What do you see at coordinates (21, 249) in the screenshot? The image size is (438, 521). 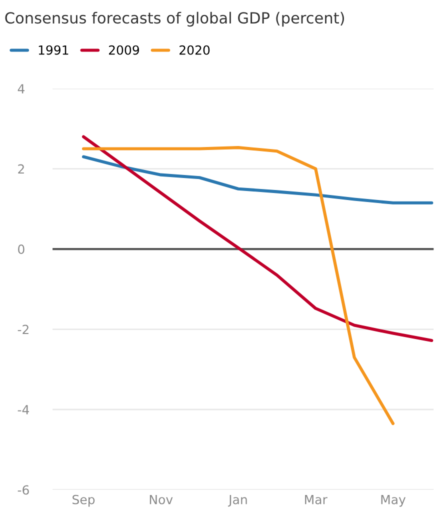 I see `y-tick-label: 0` at bounding box center [21, 249].